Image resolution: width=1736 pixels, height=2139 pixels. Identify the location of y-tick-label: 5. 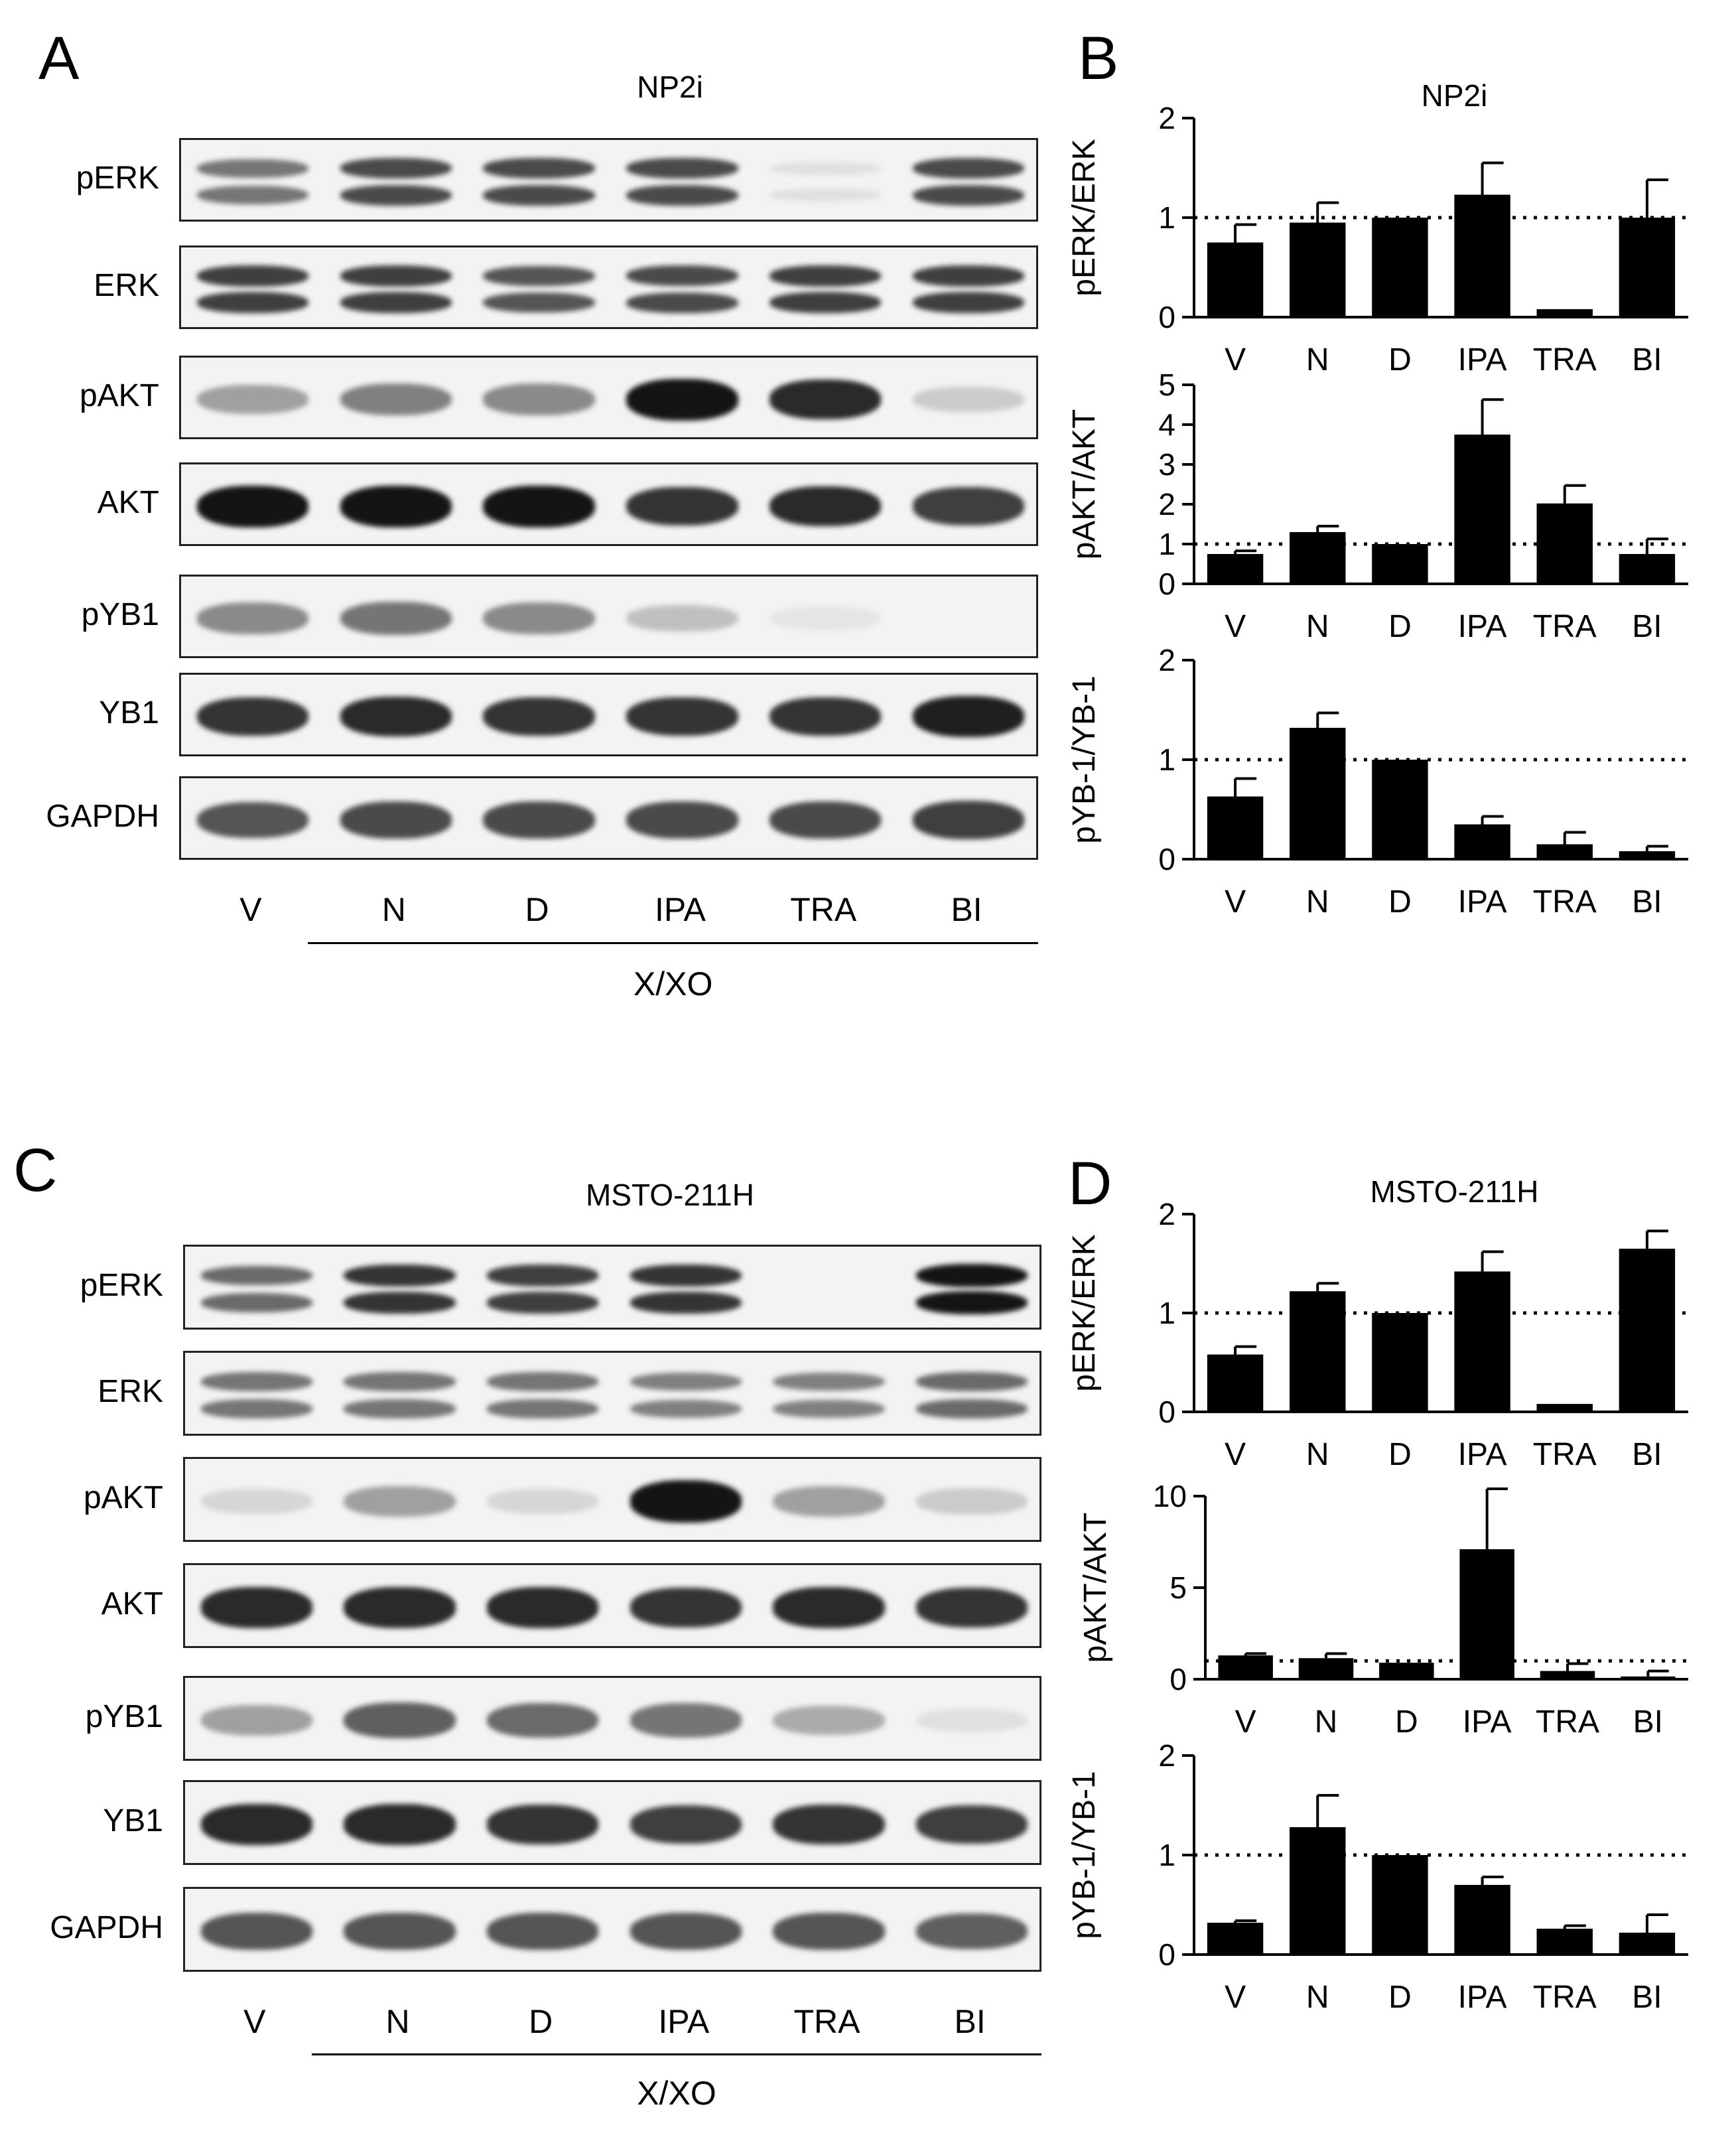
(1166, 385).